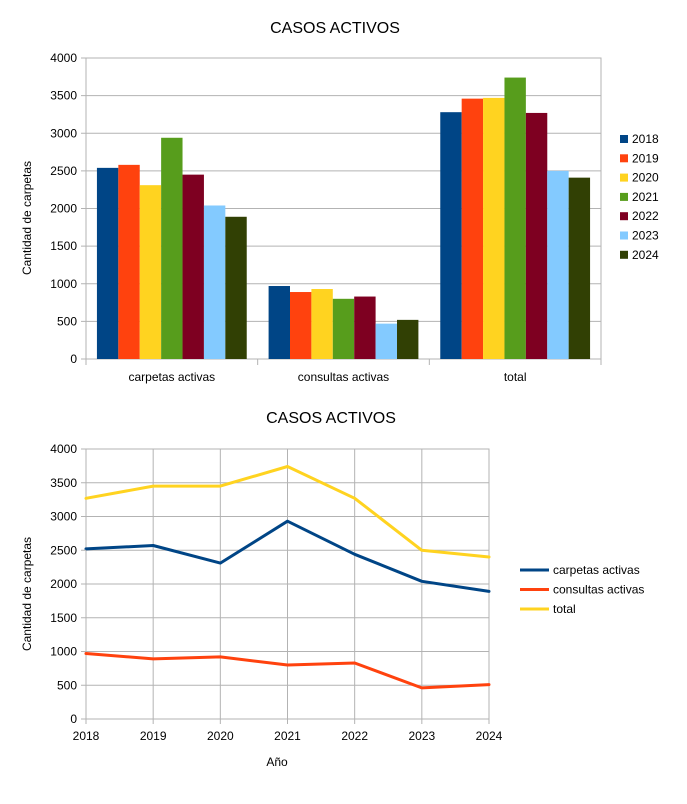 The width and height of the screenshot is (687, 804). Describe the element at coordinates (331, 418) in the screenshot. I see `line-chart-title: CASOS ACTIVOS` at that location.